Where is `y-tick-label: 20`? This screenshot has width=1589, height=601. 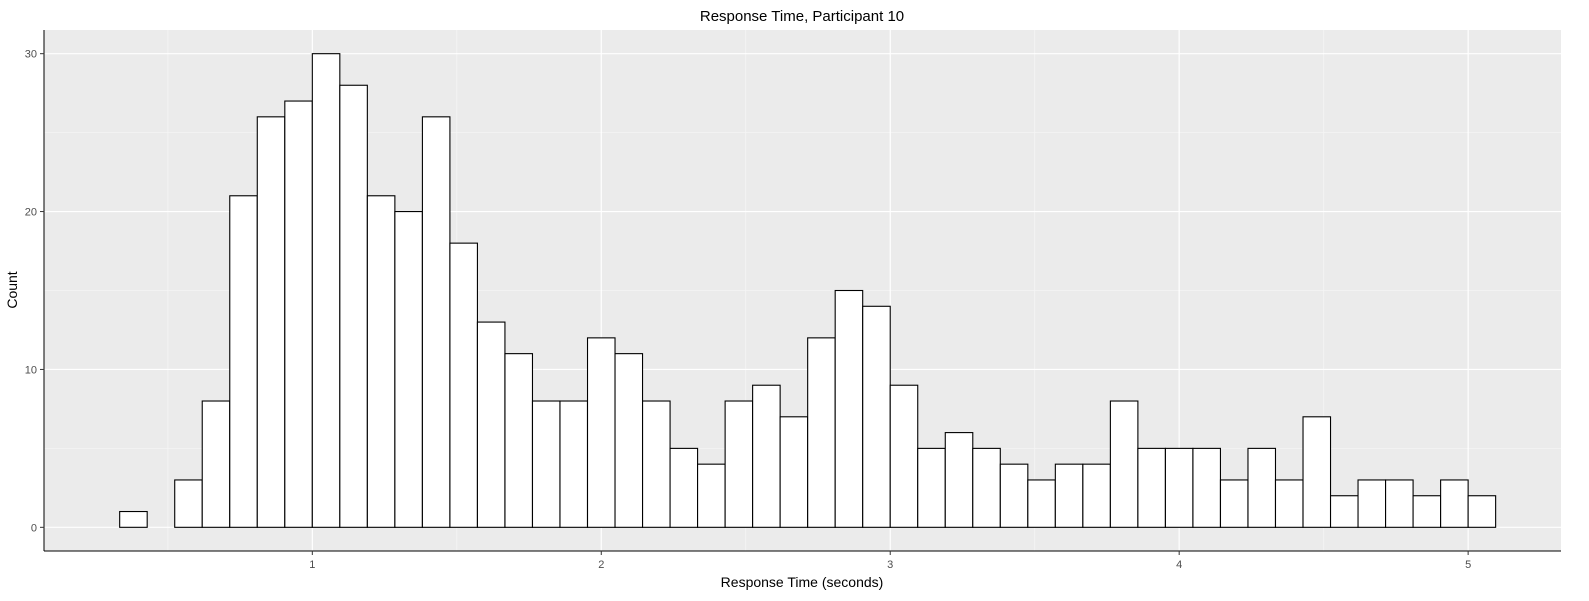
y-tick-label: 20 is located at coordinates (31, 213).